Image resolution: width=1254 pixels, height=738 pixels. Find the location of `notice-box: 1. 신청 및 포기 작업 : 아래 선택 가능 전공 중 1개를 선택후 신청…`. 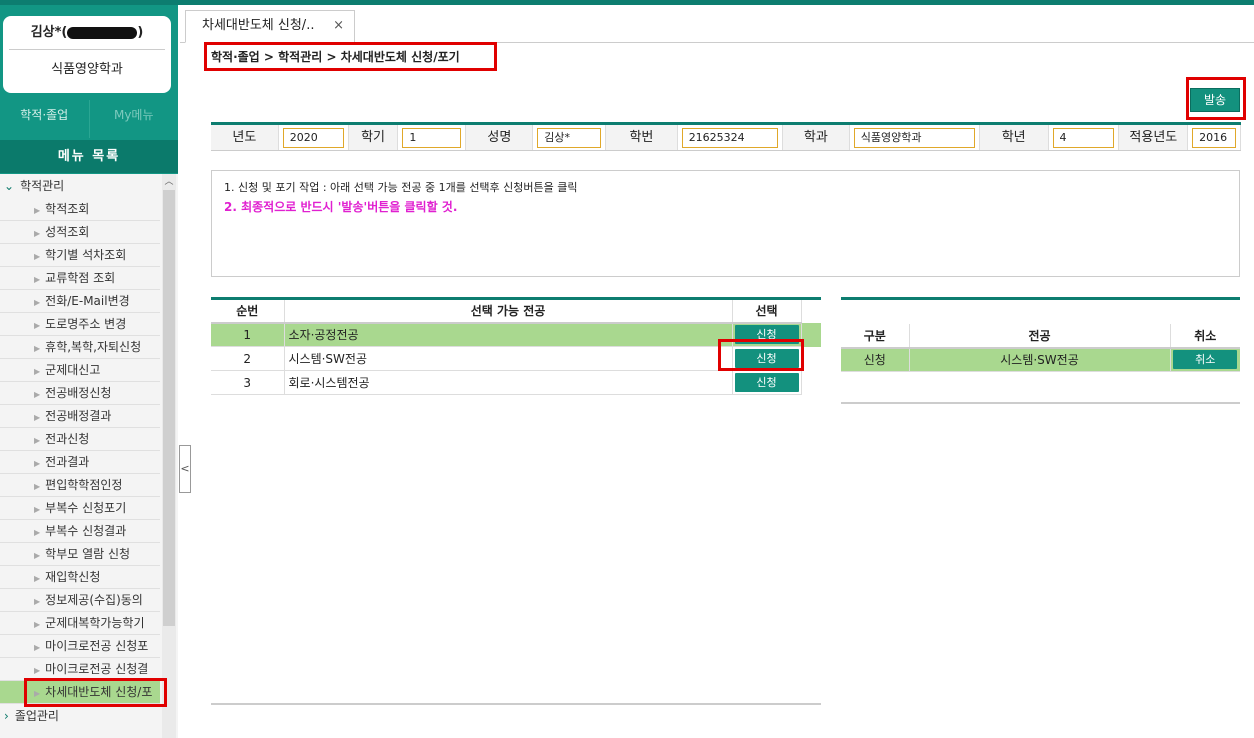

notice-box: 1. 신청 및 포기 작업 : 아래 선택 가능 전공 중 1개를 선택후 신청… is located at coordinates (725, 223).